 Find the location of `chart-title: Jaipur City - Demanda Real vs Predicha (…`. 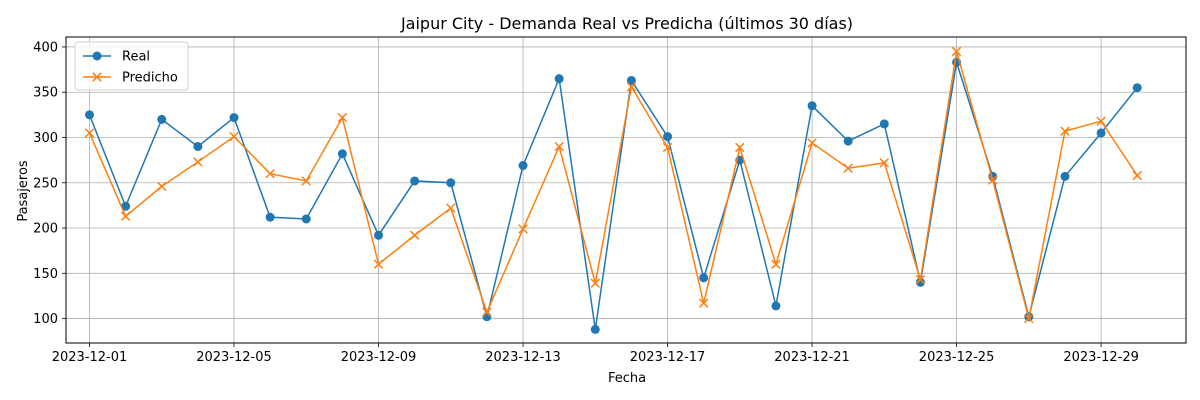

chart-title: Jaipur City - Demanda Real vs Predicha (… is located at coordinates (626, 23).